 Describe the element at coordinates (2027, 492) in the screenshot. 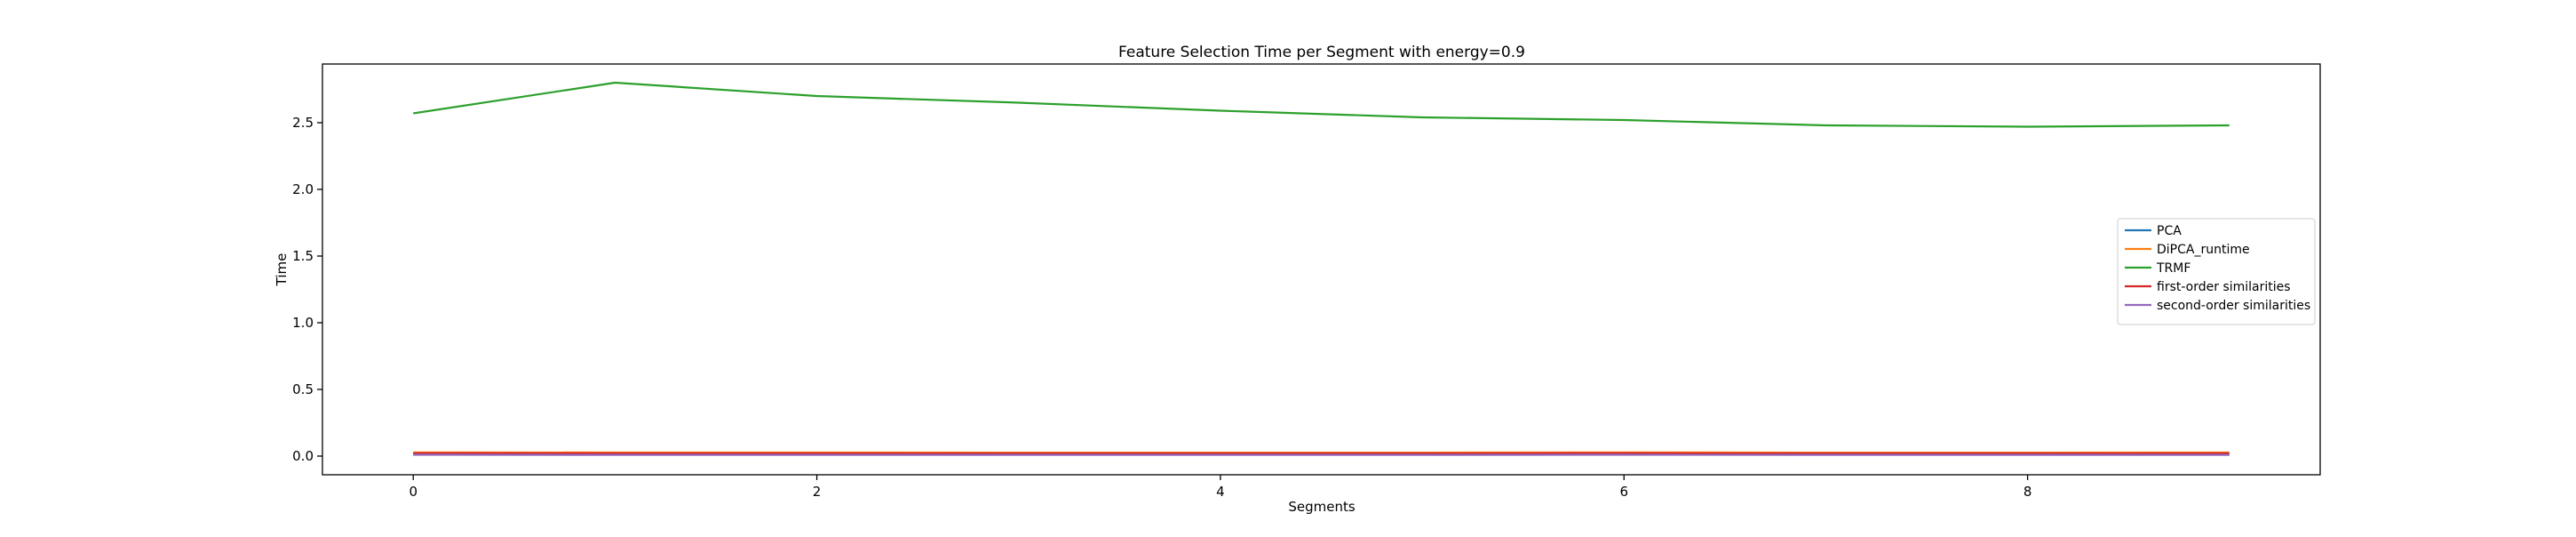

I see `x-tick-label: 8` at that location.